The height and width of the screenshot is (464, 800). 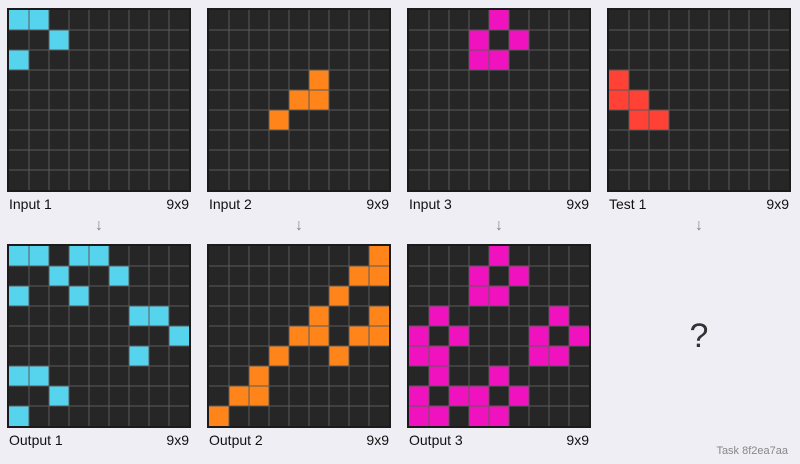 I want to click on input-3-title: Input 3, so click(x=430, y=204).